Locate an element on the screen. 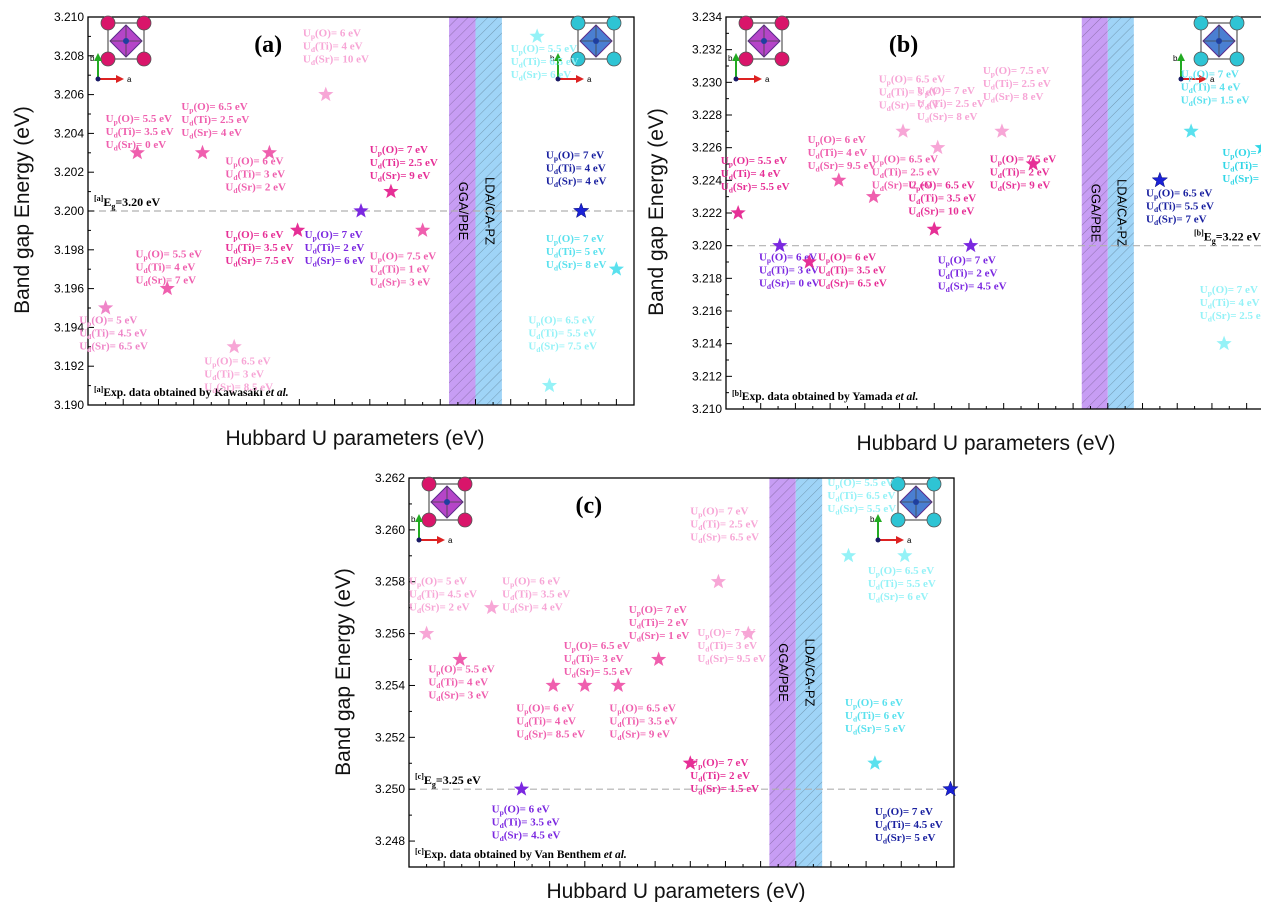 The width and height of the screenshot is (1261, 902). y-tick-label: 3.202 is located at coordinates (69, 172).